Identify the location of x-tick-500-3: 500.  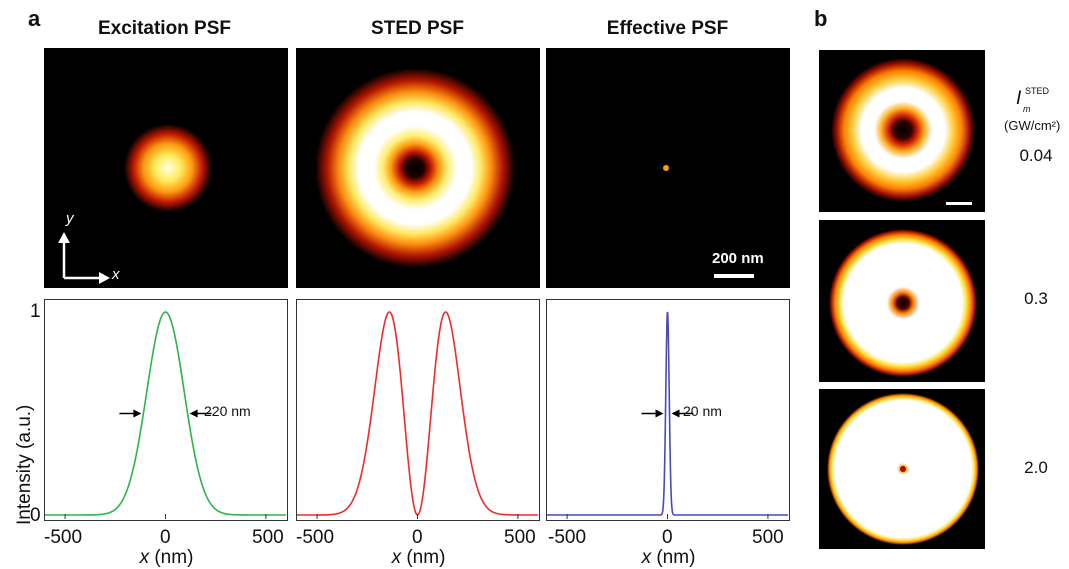
(768, 537).